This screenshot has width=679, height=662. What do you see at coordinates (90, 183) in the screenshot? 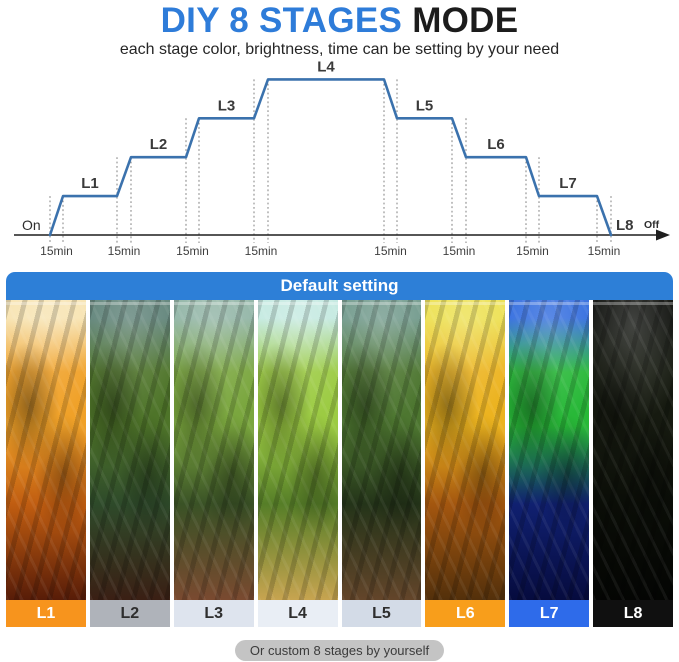
I see `svg-text: L1` at bounding box center [90, 183].